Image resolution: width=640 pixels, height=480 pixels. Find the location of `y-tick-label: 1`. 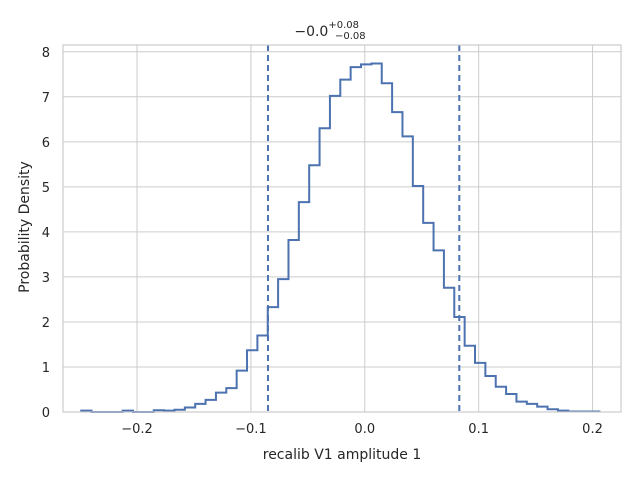

y-tick-label: 1 is located at coordinates (46, 368).